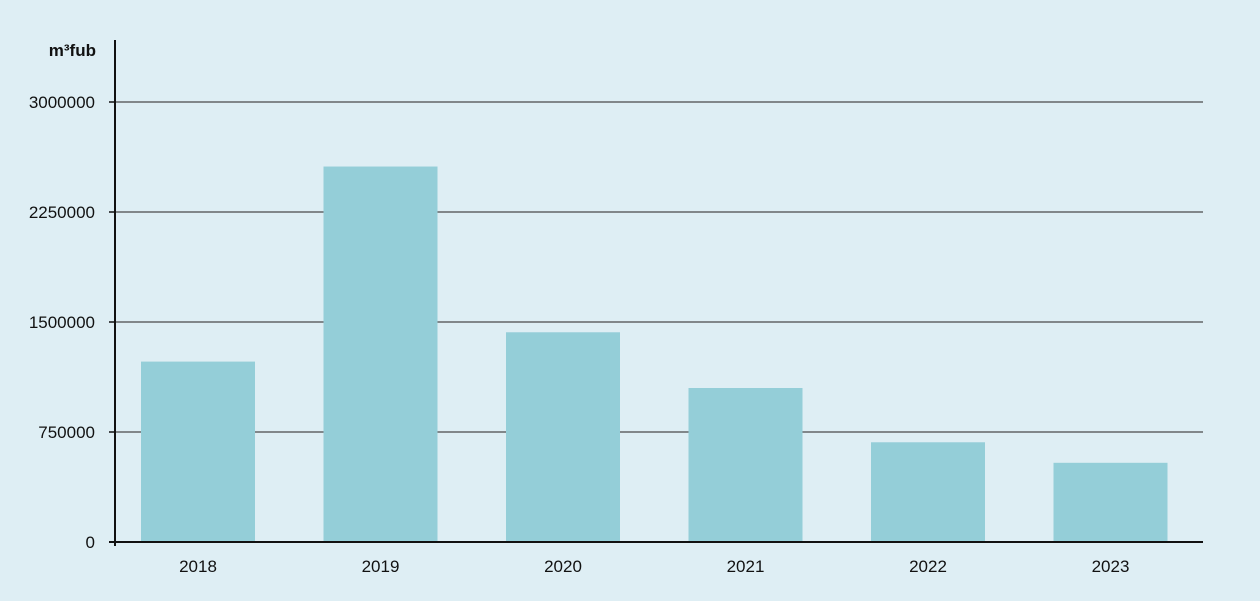  I want to click on bar-2018, so click(198, 451).